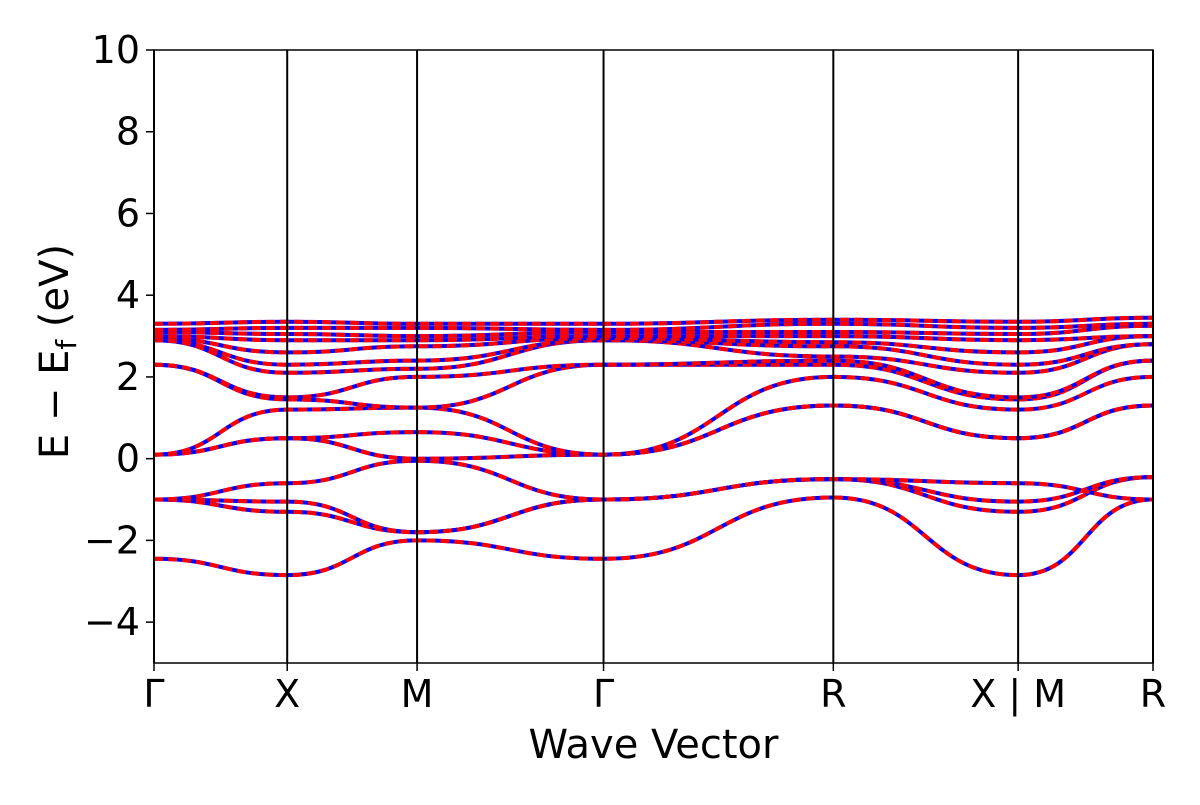  What do you see at coordinates (128, 459) in the screenshot?
I see `y-tick-label: 0` at bounding box center [128, 459].